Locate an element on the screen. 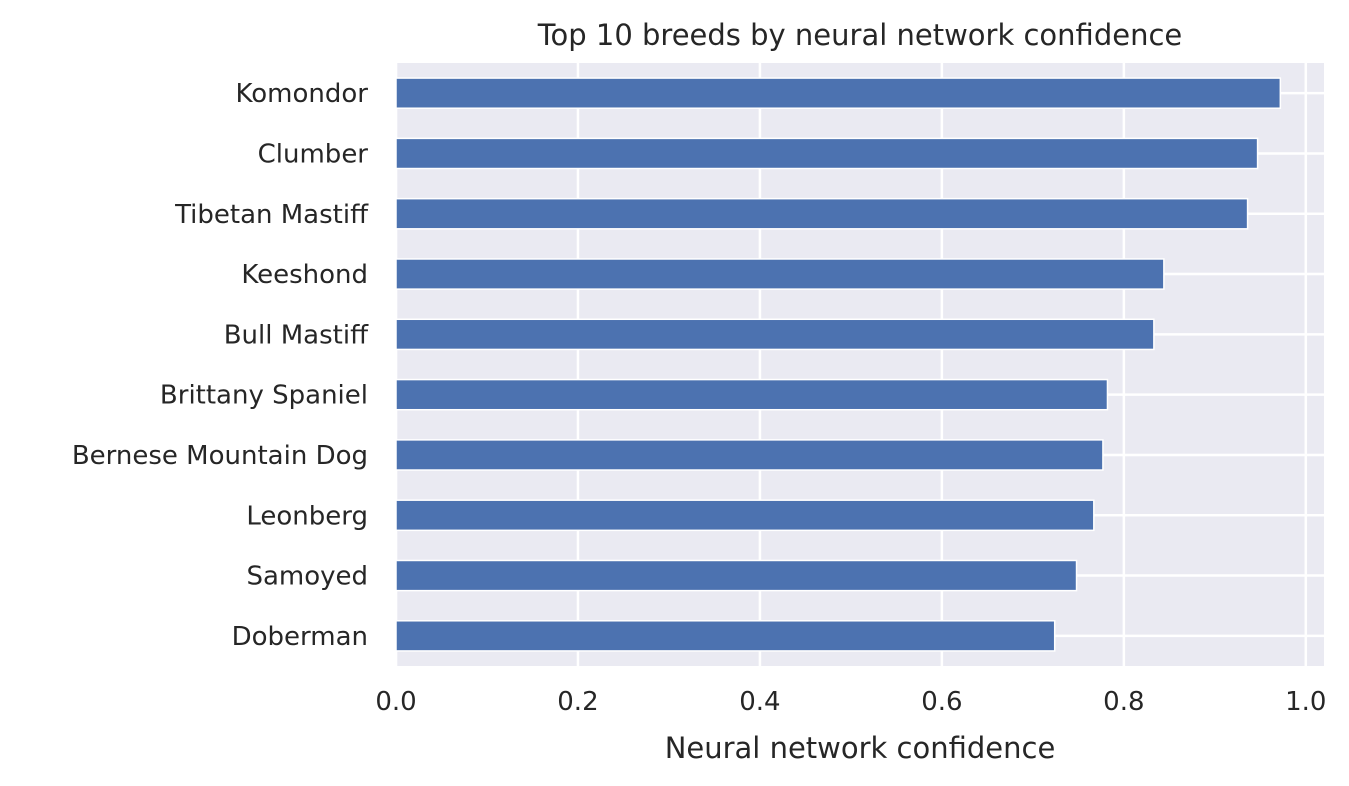 The width and height of the screenshot is (1349, 786). x-axis-title: Neural network confidence is located at coordinates (860, 748).